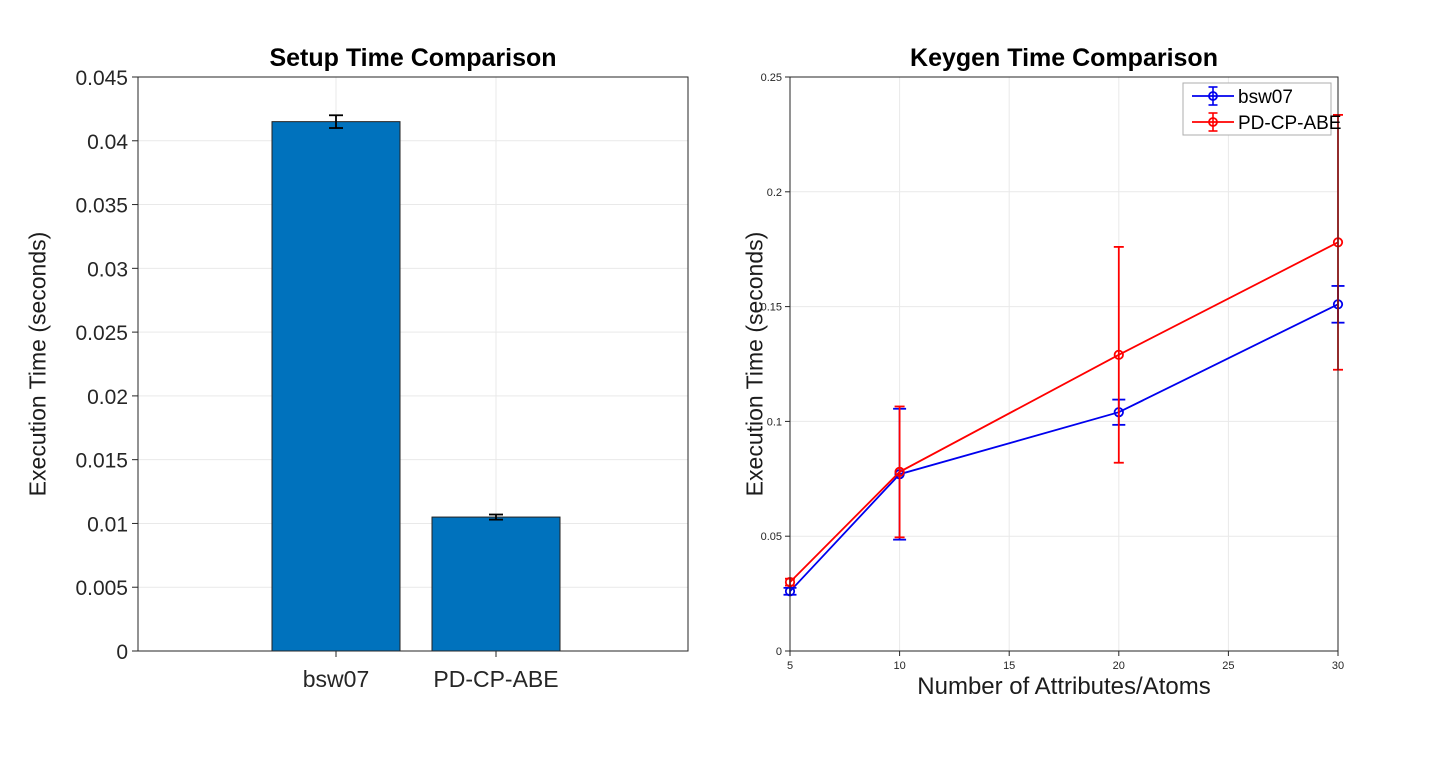 Image resolution: width=1435 pixels, height=768 pixels. Describe the element at coordinates (1064, 447) in the screenshot. I see `series-line-bsw07` at that location.